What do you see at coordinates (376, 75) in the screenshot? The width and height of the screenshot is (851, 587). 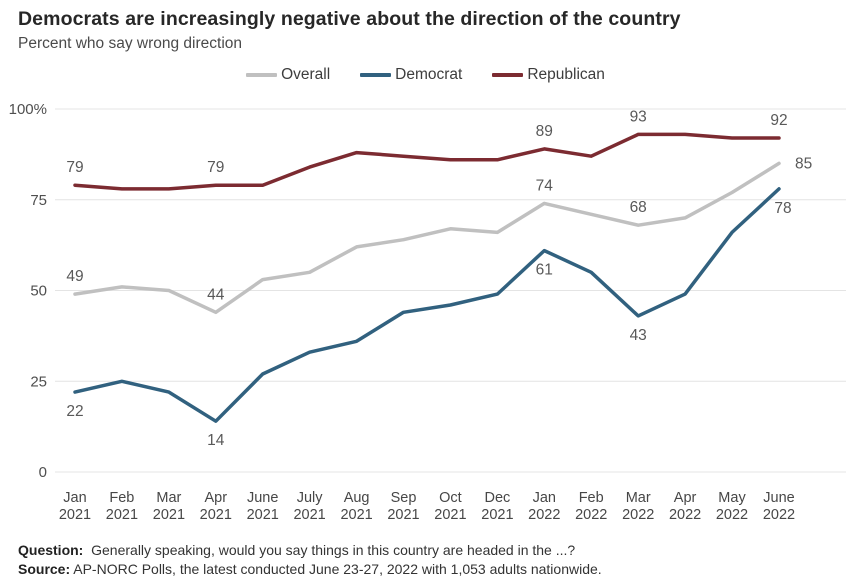 I see `democrat-line-swatch` at bounding box center [376, 75].